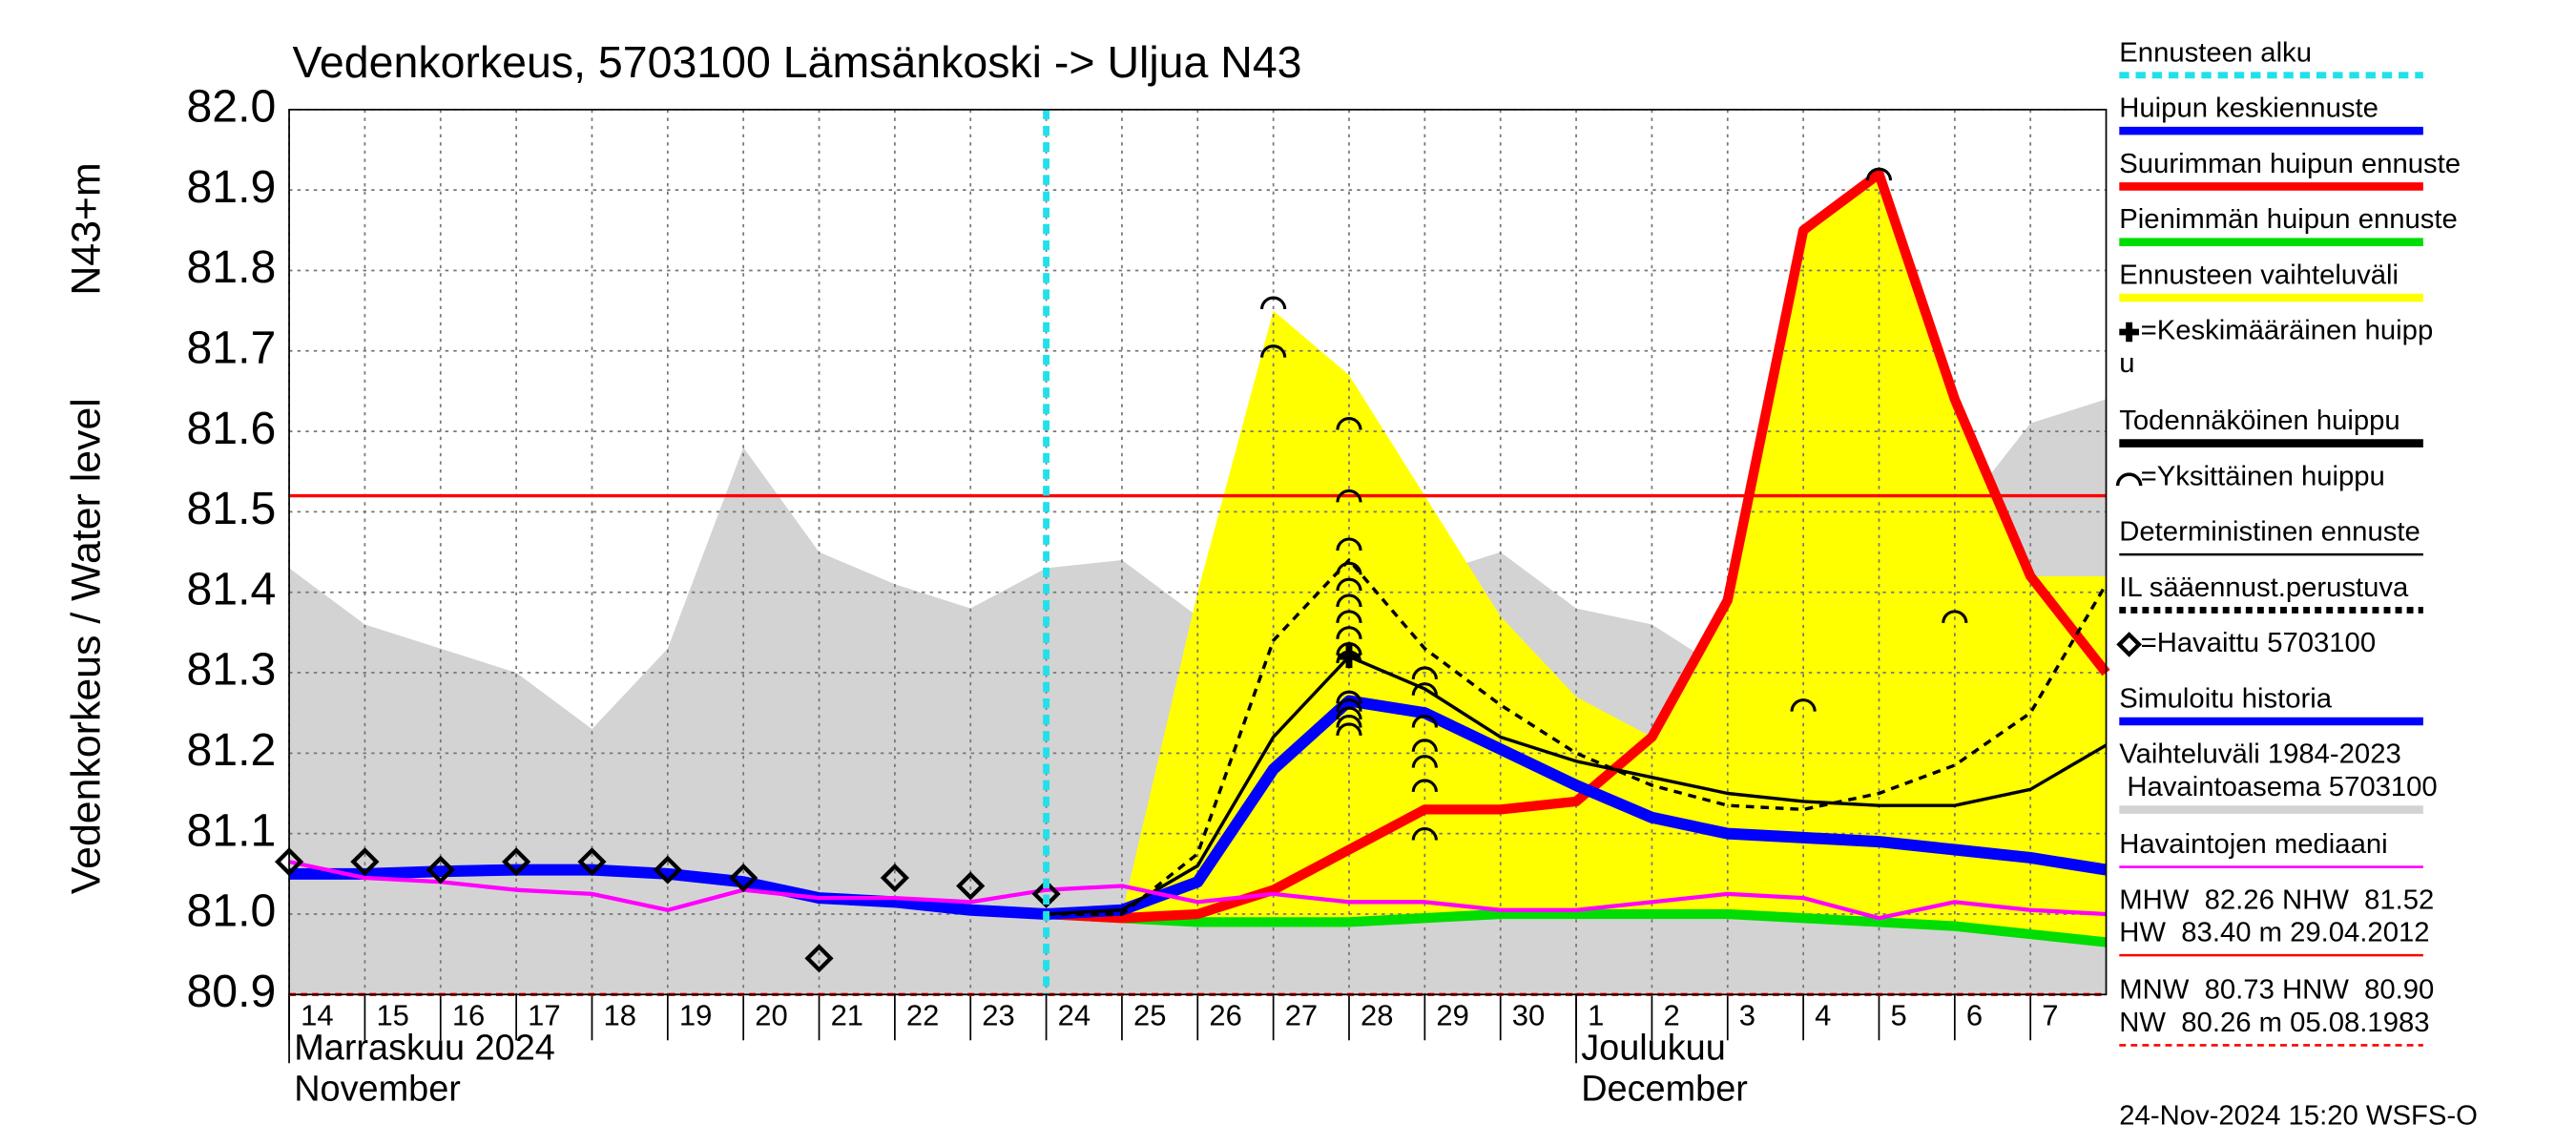 The image size is (2576, 1145). Describe the element at coordinates (922, 1016) in the screenshot. I see `x-tick-label: 22` at that location.